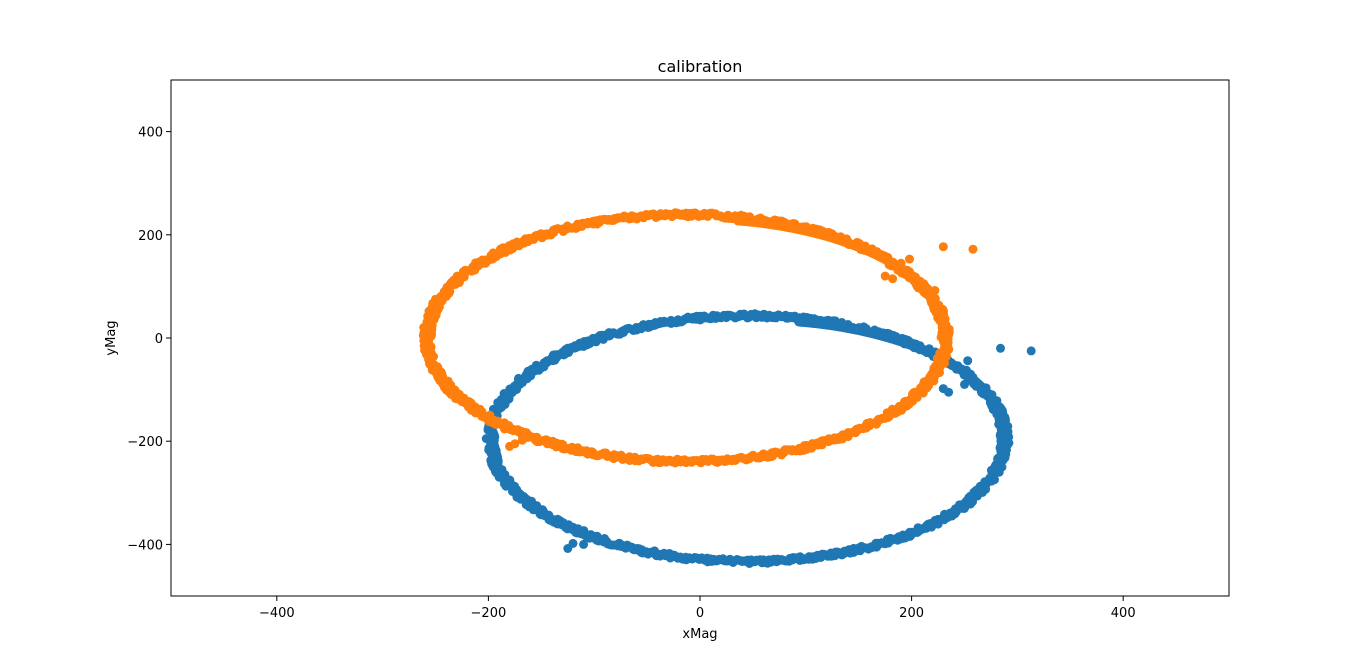  Describe the element at coordinates (911, 613) in the screenshot. I see `x-tick-label: 200` at that location.